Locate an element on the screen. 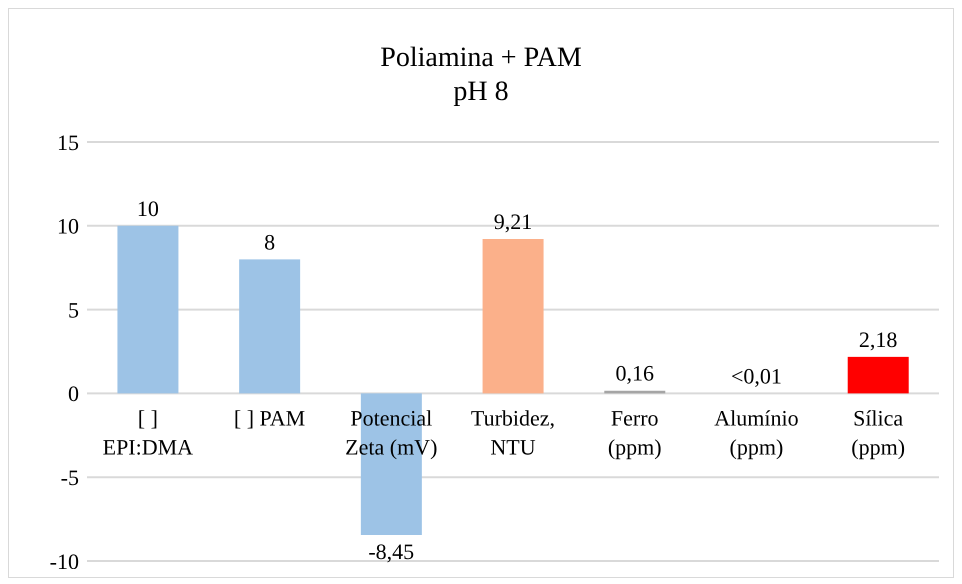 The width and height of the screenshot is (962, 584). y-tick-label: 0 is located at coordinates (73, 393).